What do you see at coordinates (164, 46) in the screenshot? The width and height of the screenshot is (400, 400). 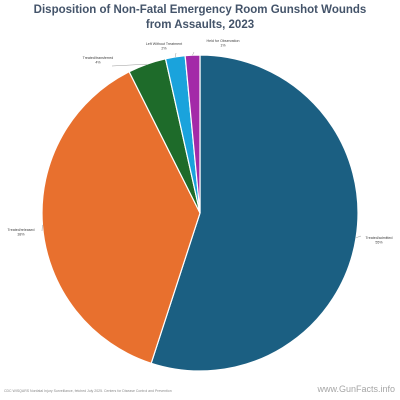 I see `data-label: Left Without Treatment 2%` at bounding box center [164, 46].